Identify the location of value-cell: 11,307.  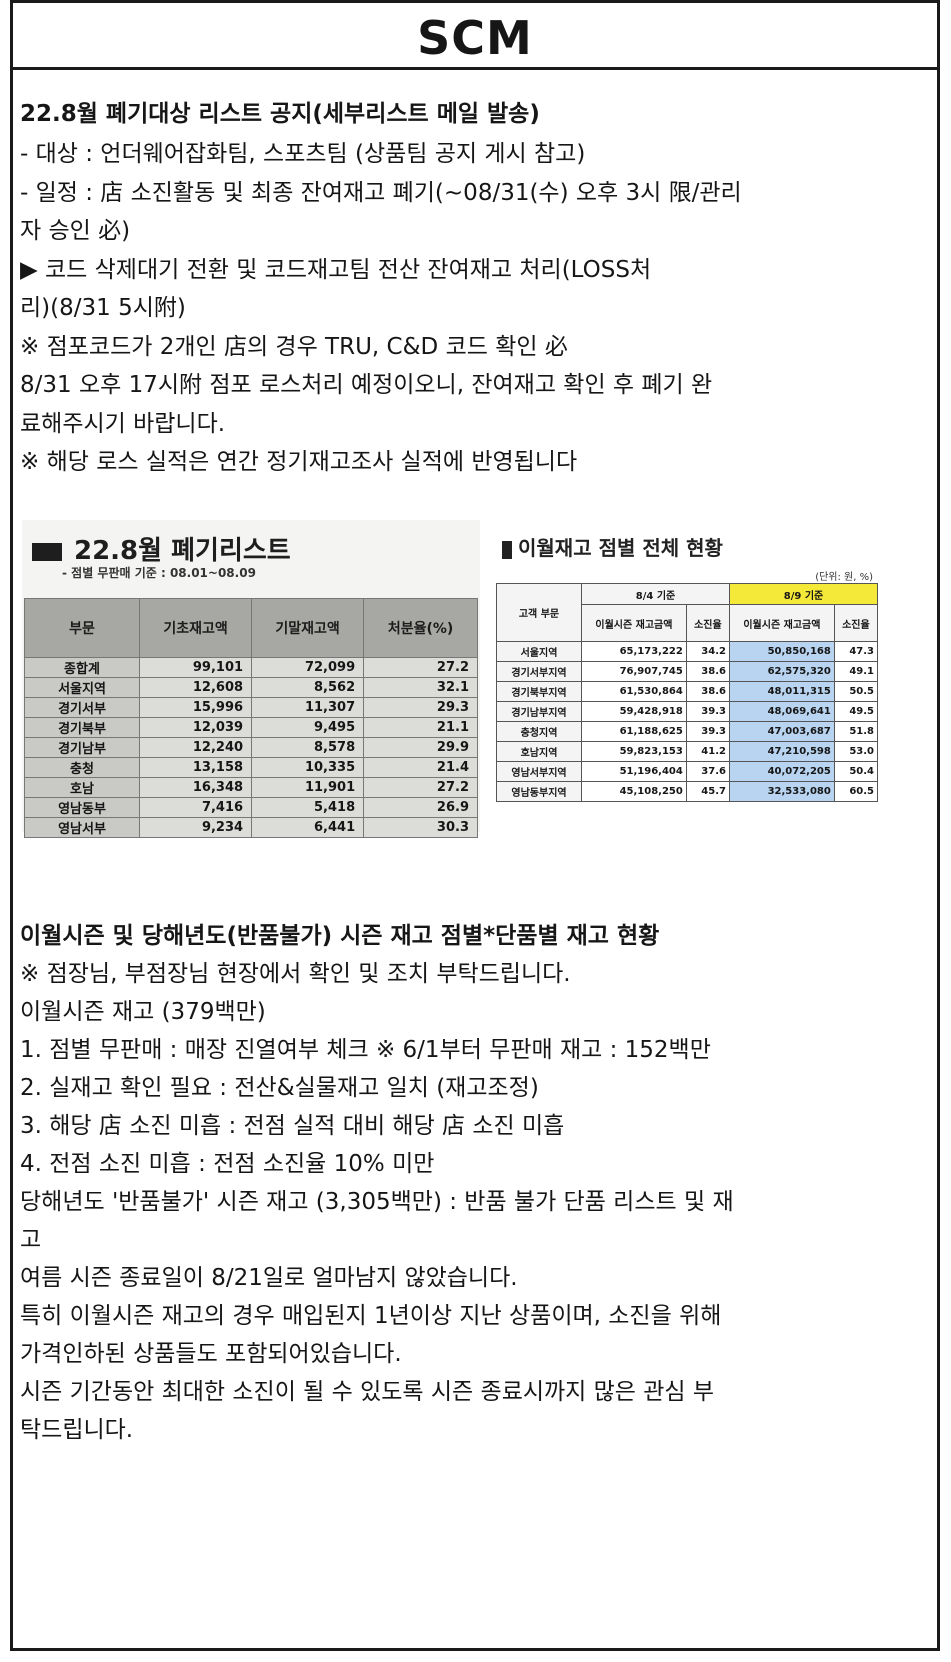
(308, 707).